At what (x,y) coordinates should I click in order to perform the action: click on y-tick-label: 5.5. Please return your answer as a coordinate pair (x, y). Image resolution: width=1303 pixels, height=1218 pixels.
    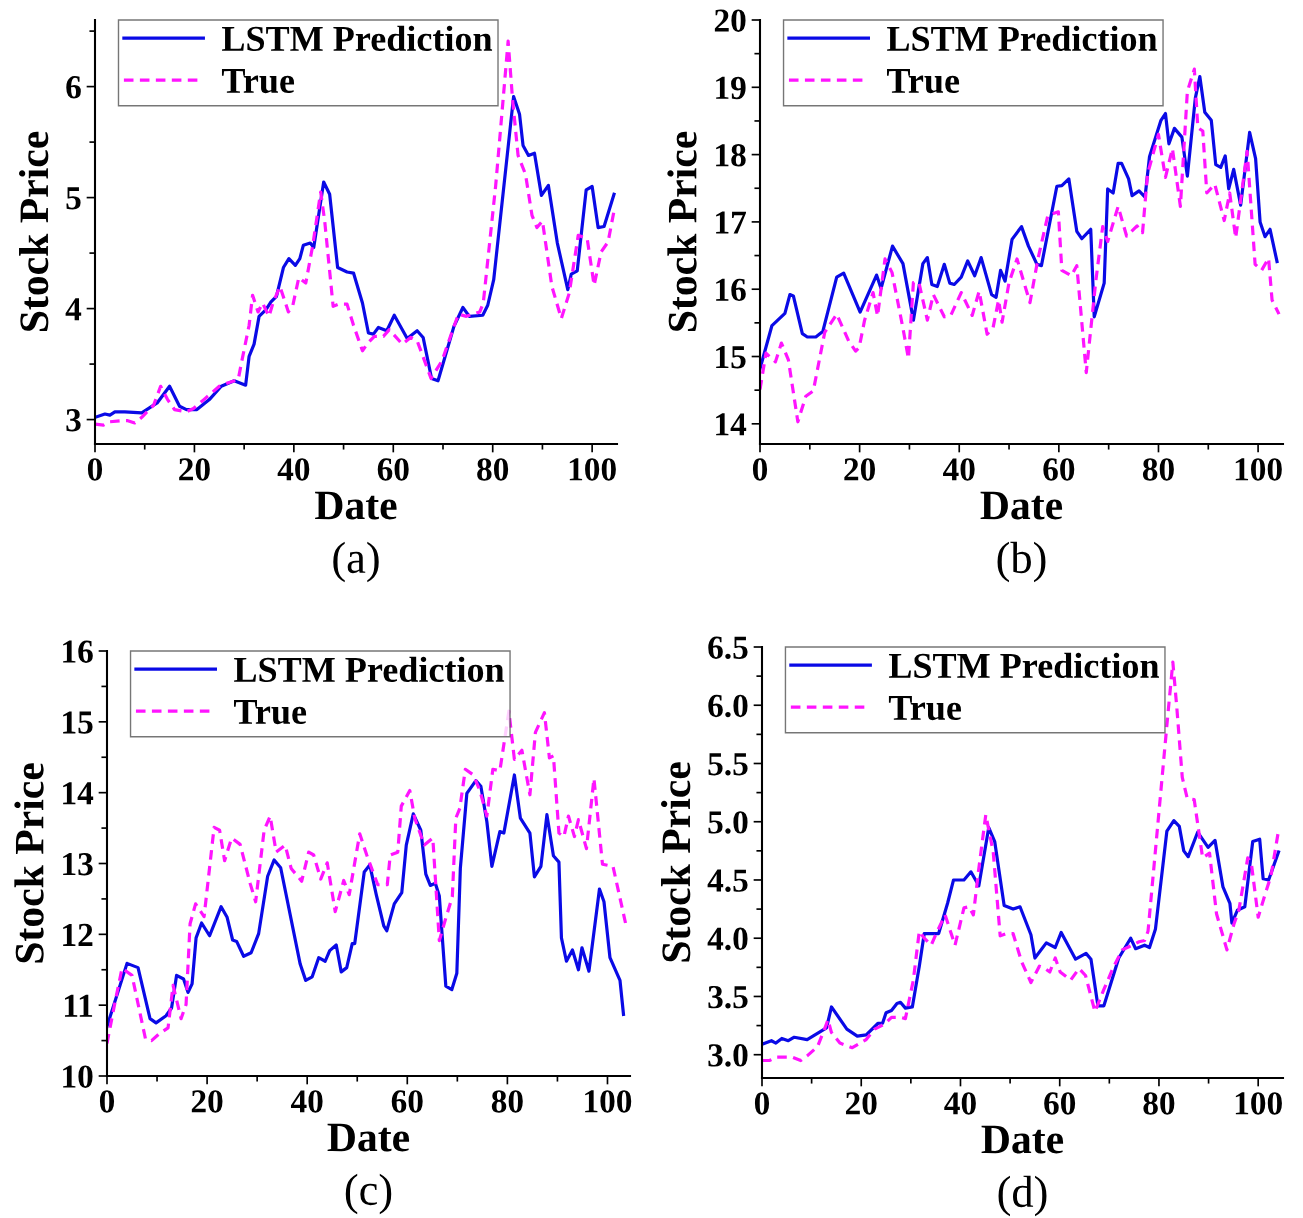
    Looking at the image, I should click on (728, 764).